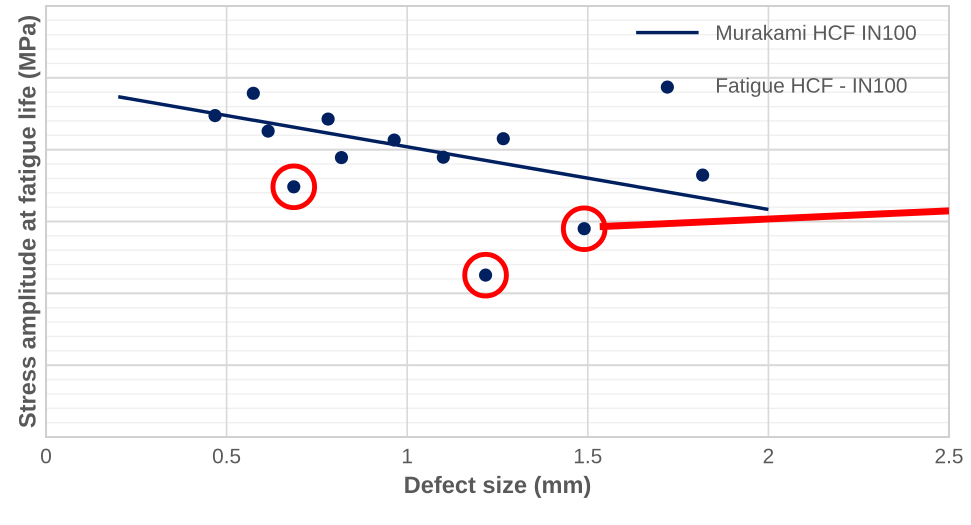 This screenshot has height=525, width=971. I want to click on y-axis-title: Stress amplitude at fatigue life (MPa), so click(29, 222).